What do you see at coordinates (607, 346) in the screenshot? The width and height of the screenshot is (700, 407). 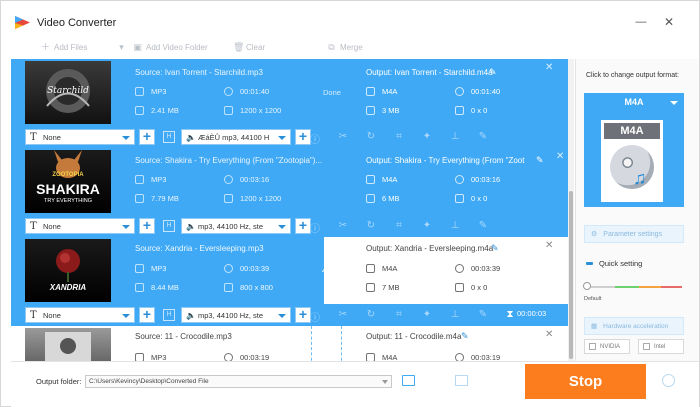 I see `nvidia-option: NVIDIA` at bounding box center [607, 346].